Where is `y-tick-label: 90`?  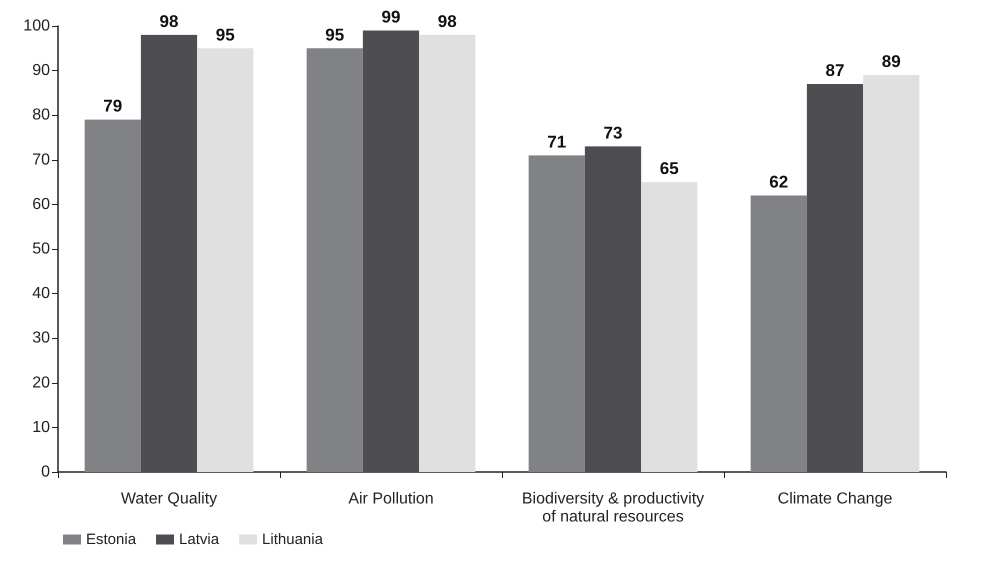 y-tick-label: 90 is located at coordinates (41, 71).